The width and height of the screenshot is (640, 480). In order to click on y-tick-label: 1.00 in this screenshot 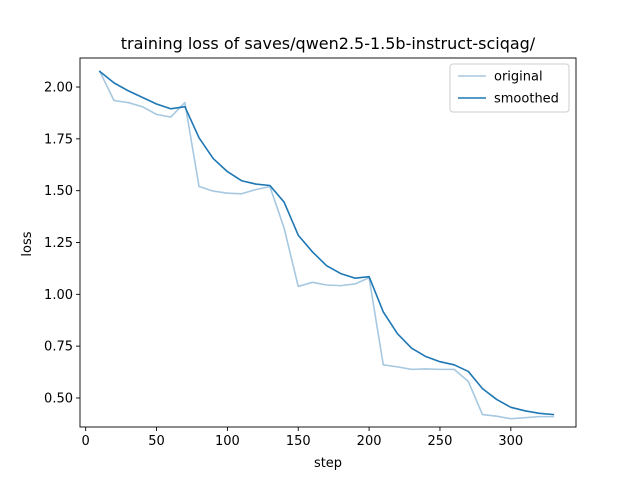, I will do `click(58, 295)`.